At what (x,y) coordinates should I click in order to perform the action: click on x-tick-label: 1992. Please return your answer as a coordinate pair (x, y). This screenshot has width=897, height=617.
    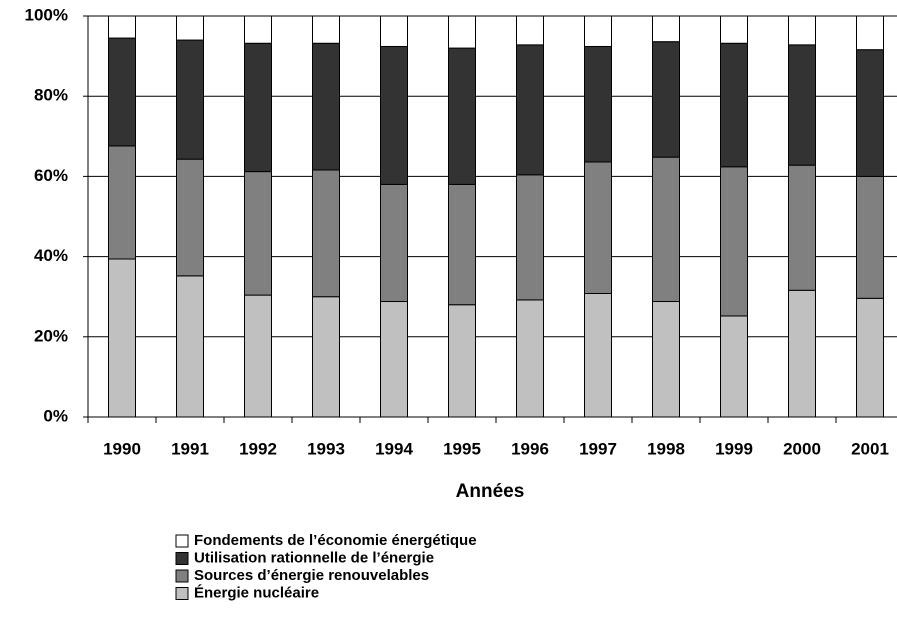
    Looking at the image, I should click on (258, 448).